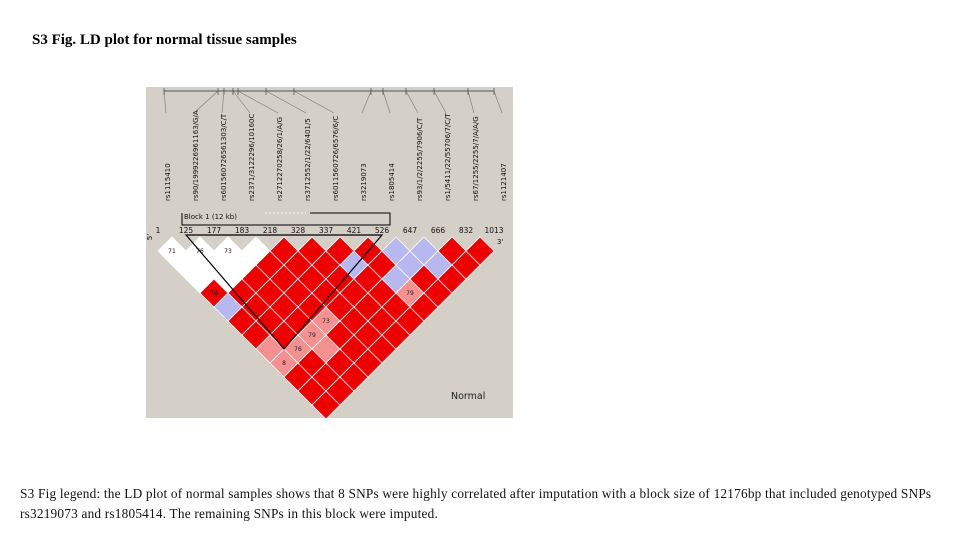  Describe the element at coordinates (480, 251) in the screenshot. I see `ld-cell` at that location.